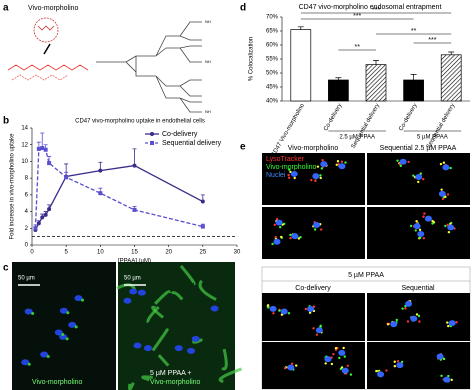  What do you see at coordinates (237, 253) in the screenshot?
I see `x-tick-label: 30` at bounding box center [237, 253].